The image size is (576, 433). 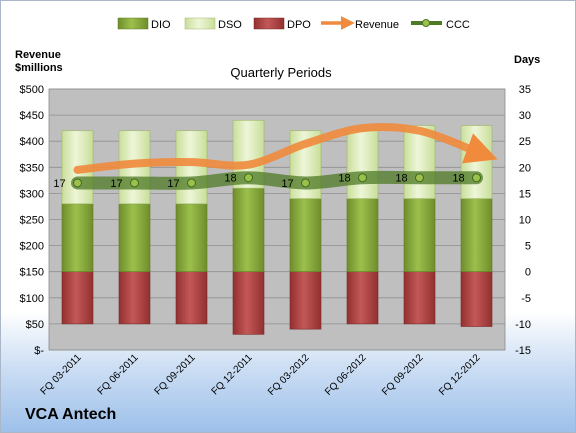 I want to click on left-tick-label: $350, so click(x=32, y=168).